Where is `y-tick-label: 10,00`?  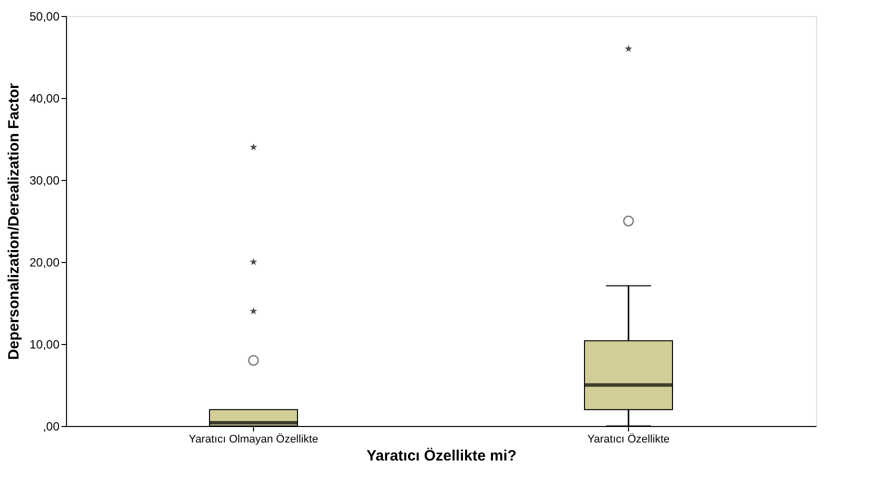 y-tick-label: 10,00 is located at coordinates (44, 345).